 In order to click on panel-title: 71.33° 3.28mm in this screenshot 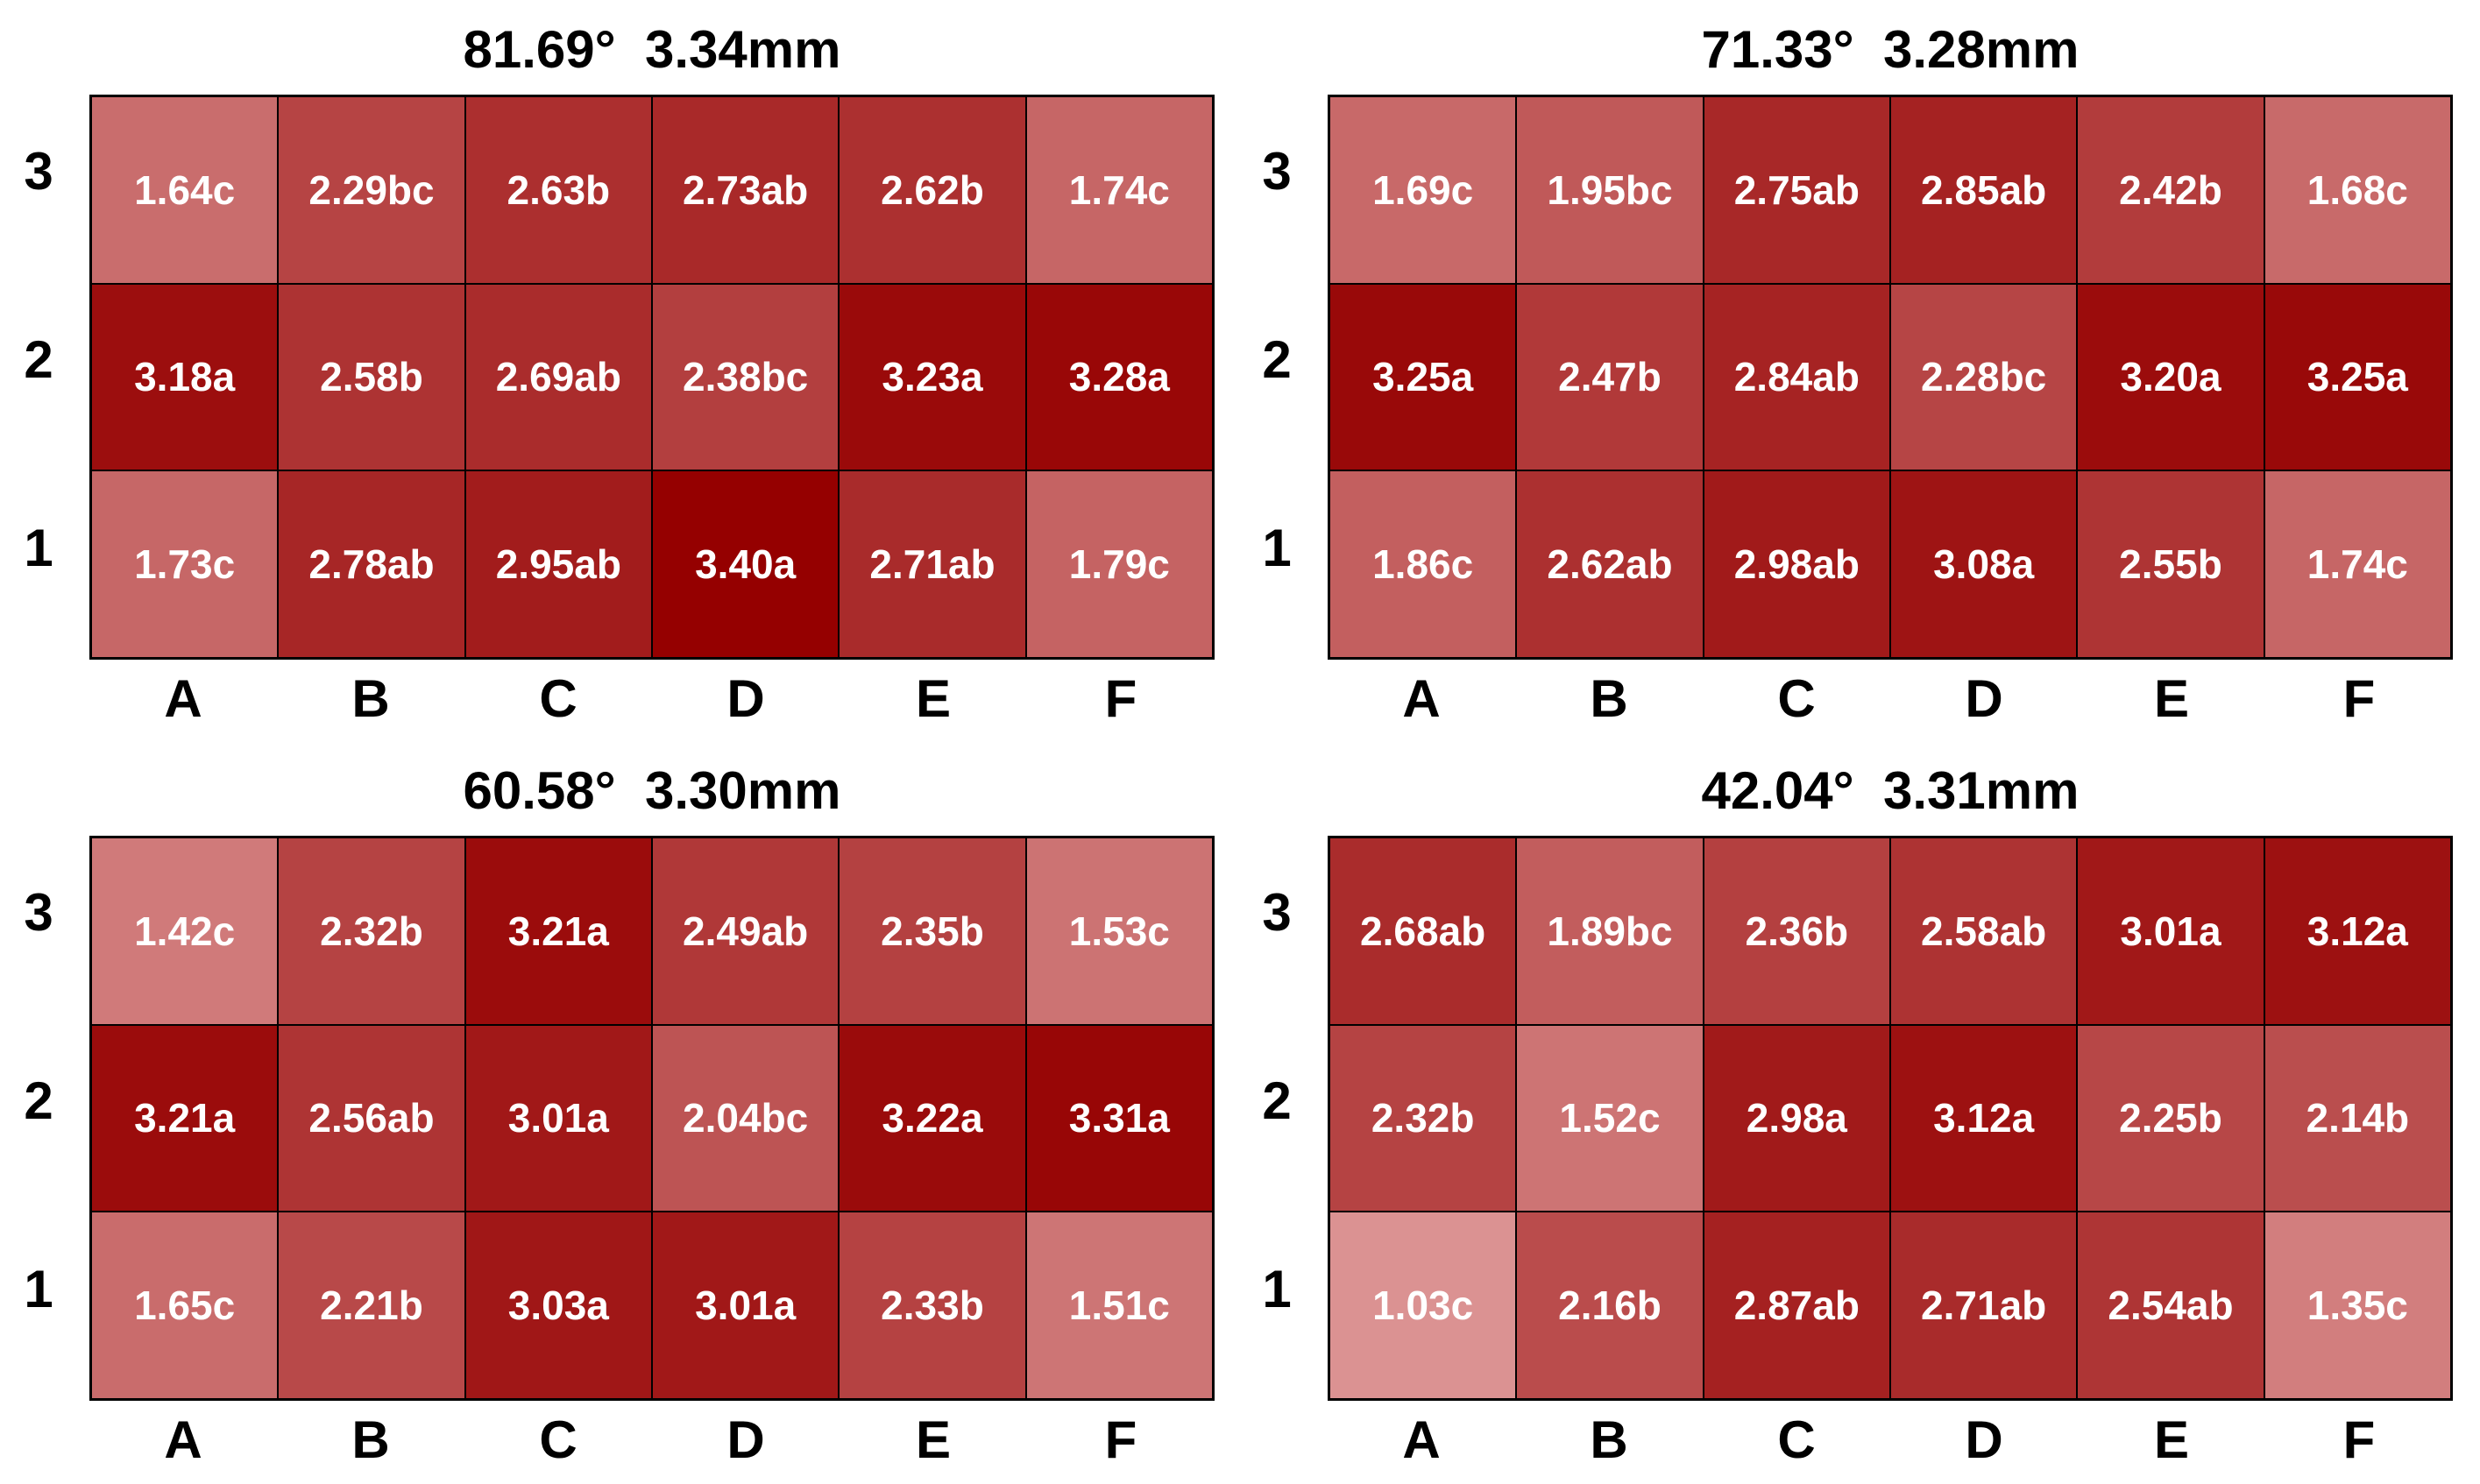, I will do `click(1890, 49)`.